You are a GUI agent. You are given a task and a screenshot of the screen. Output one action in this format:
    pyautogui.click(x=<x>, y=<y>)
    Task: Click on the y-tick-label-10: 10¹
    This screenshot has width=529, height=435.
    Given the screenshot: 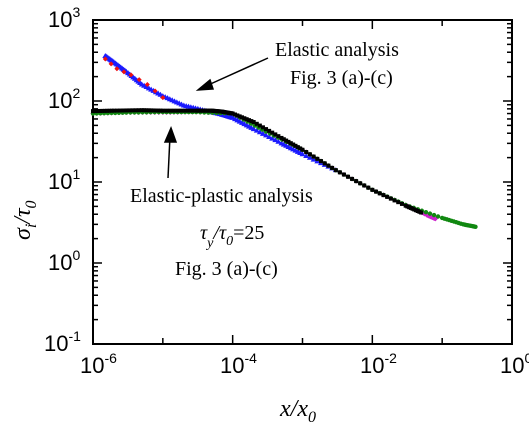 What is the action you would take?
    pyautogui.click(x=64, y=180)
    